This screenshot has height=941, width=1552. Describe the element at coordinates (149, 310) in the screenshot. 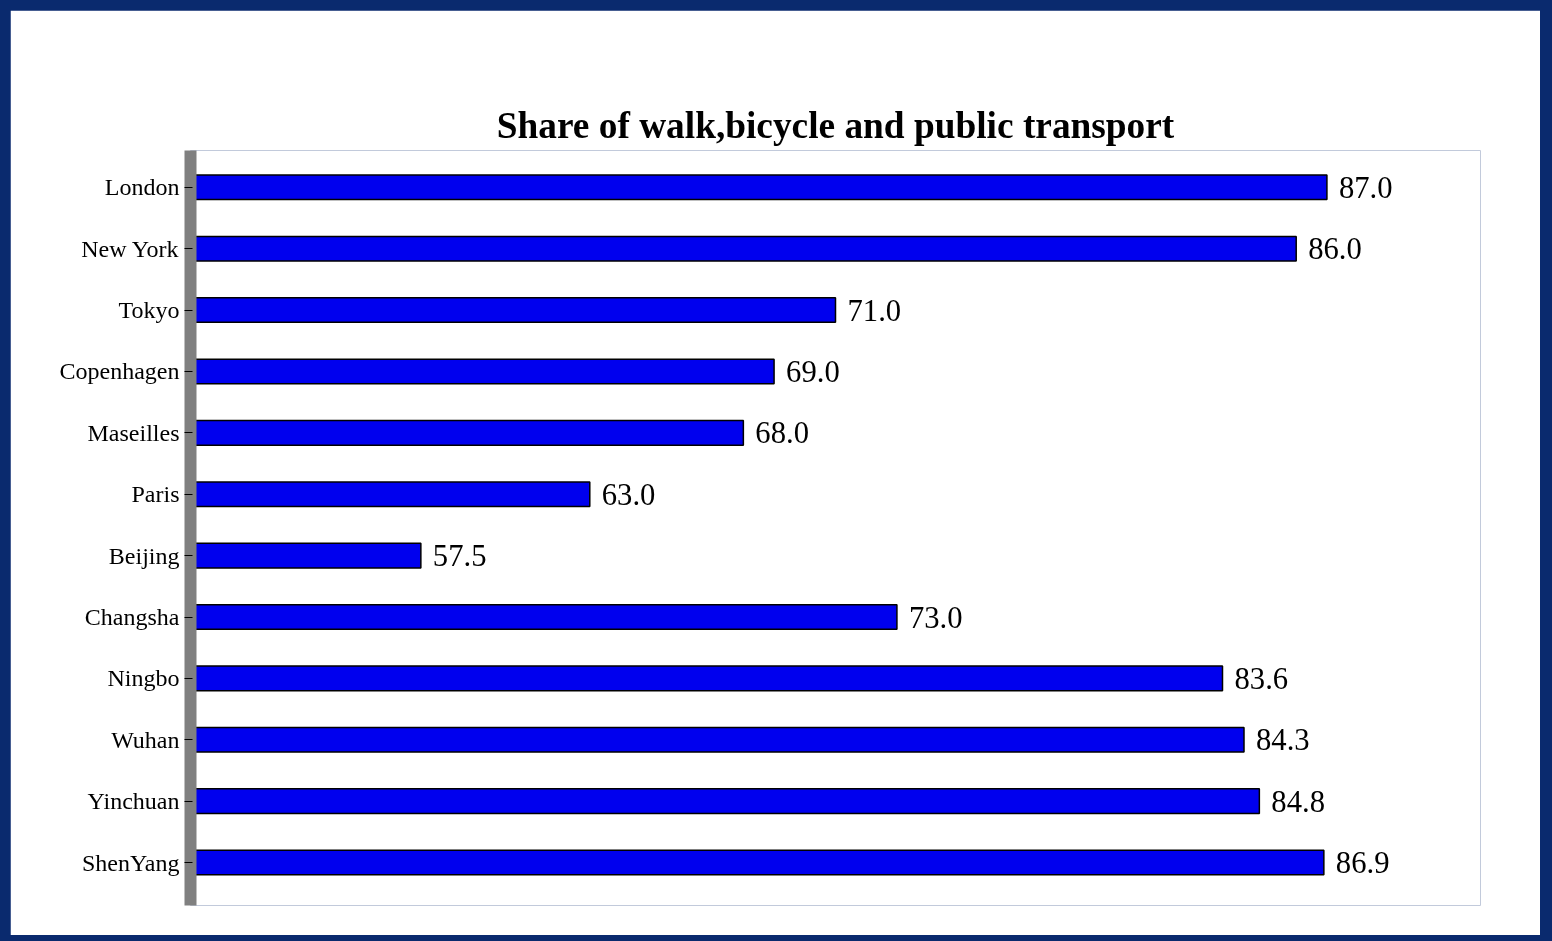

I see `y-tick-label: Tokyo` at that location.